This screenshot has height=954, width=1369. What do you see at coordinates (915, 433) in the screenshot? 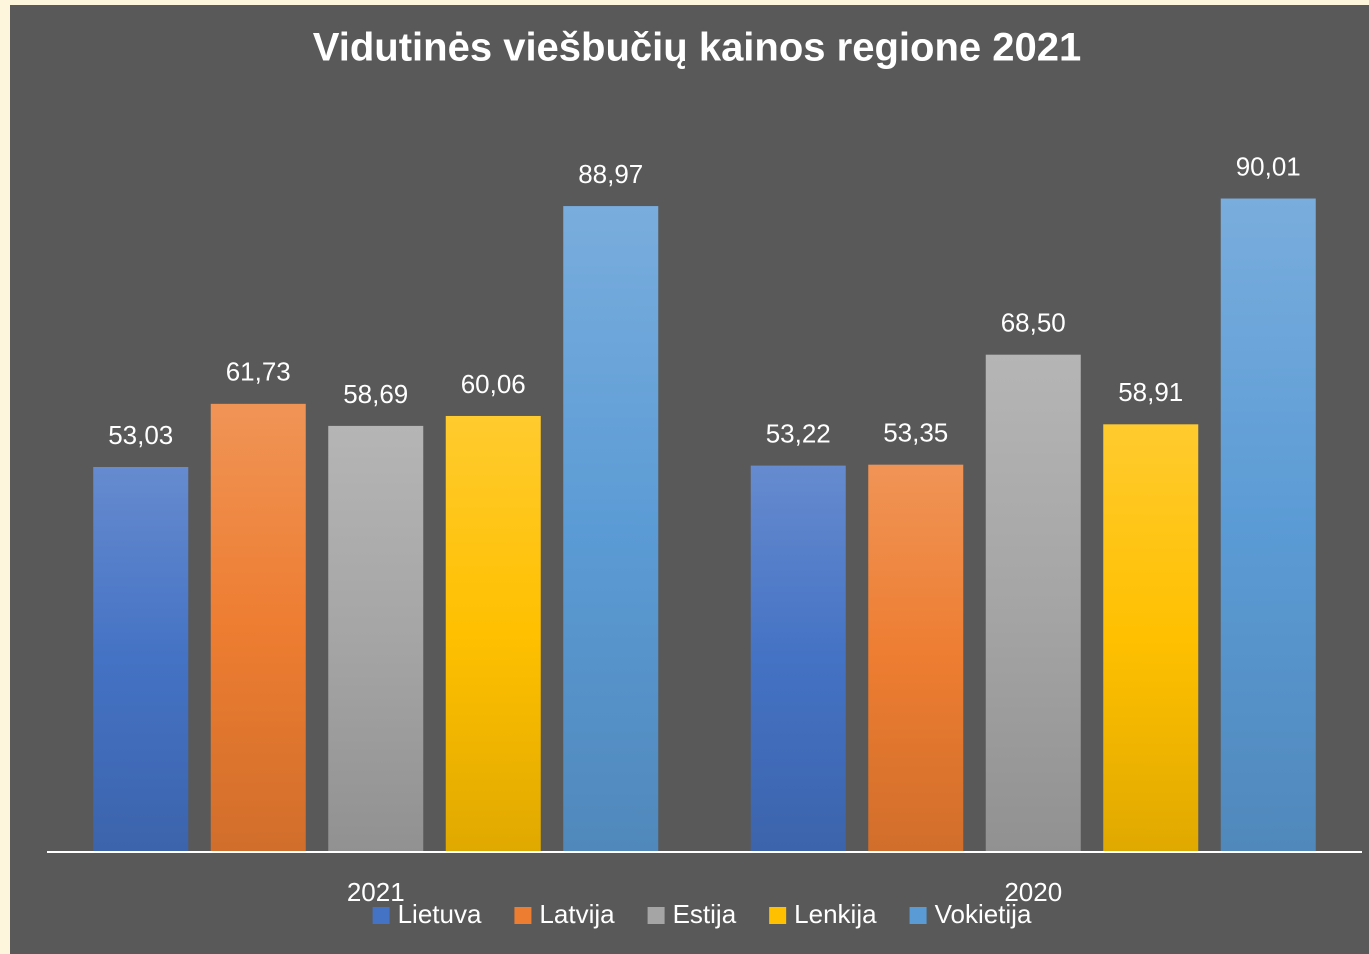
I see `data-label: 53,35` at bounding box center [915, 433].